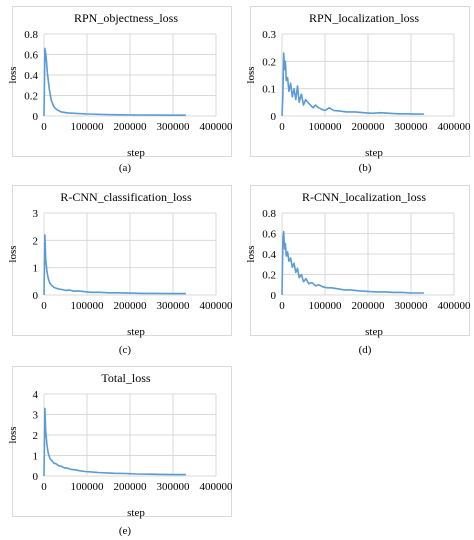 The image size is (474, 540). Describe the element at coordinates (36, 296) in the screenshot. I see `y-tick-label-c-0: 0` at that location.